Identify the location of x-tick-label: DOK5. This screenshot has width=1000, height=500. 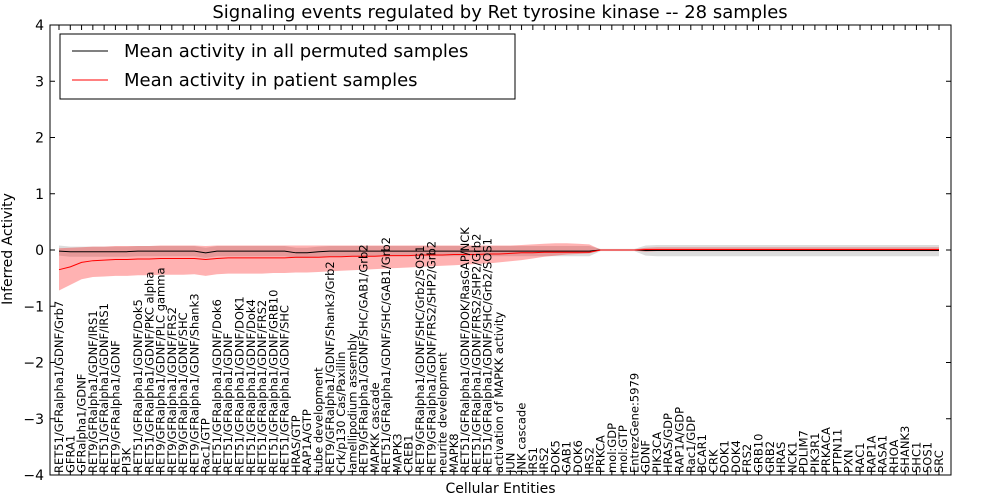
(555, 456).